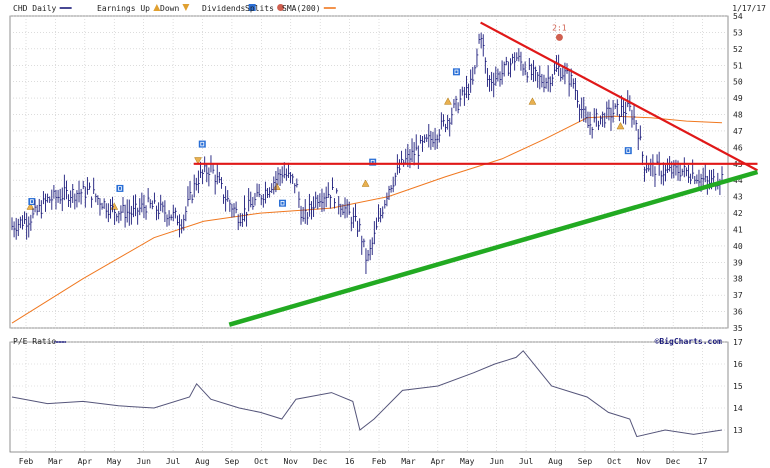  What do you see at coordinates (252, 7) in the screenshot?
I see `dividend-icon` at bounding box center [252, 7].